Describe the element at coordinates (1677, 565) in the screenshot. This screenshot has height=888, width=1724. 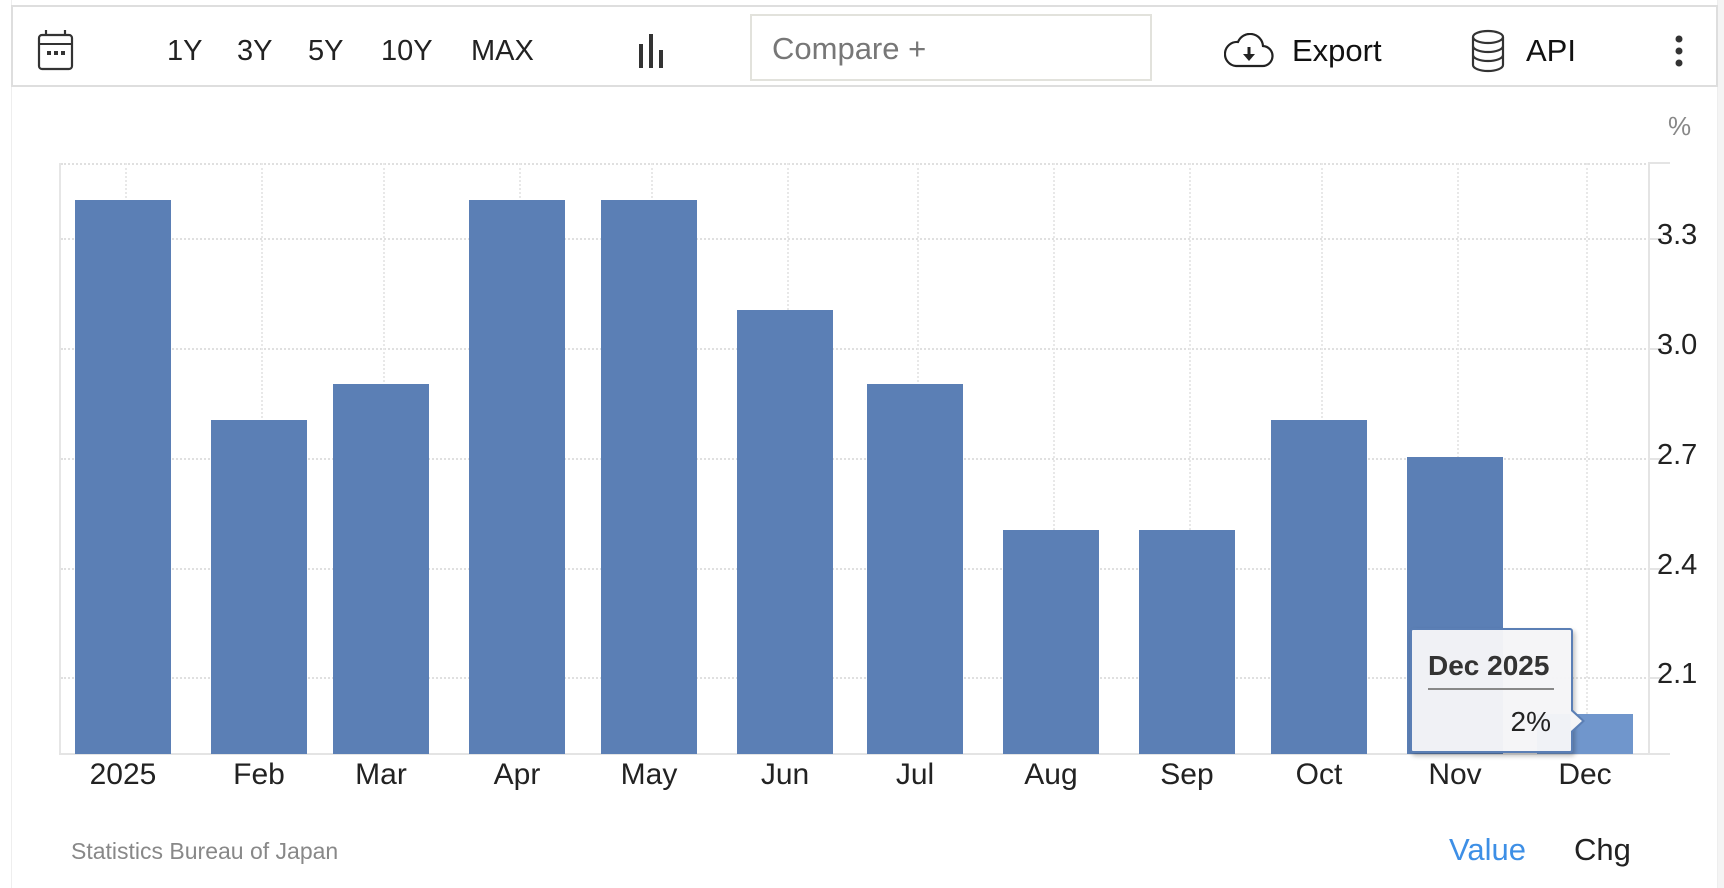
I see `y-tick-label: 2.4` at that location.